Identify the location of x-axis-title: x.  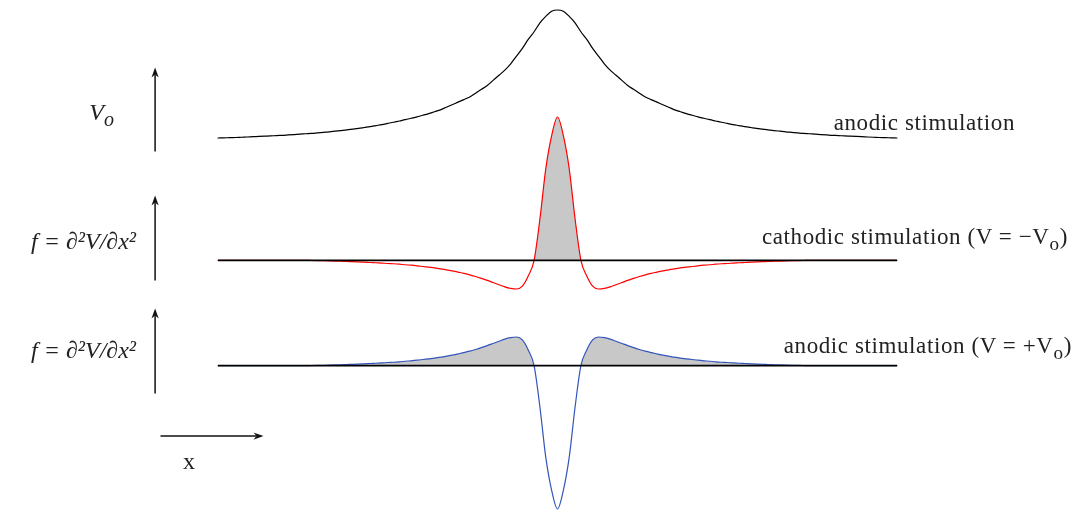
(189, 461).